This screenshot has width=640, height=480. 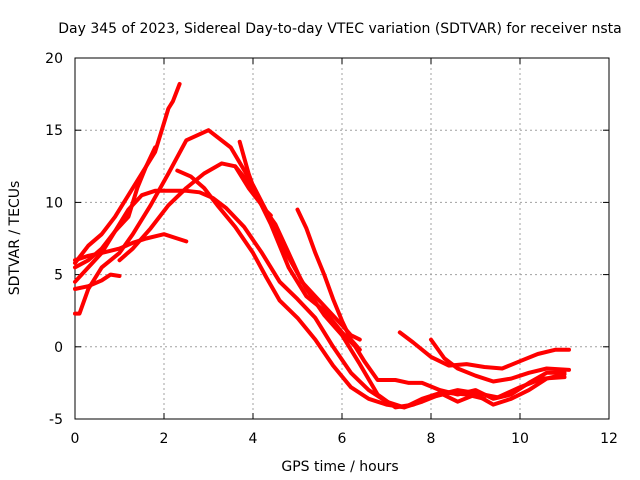 What do you see at coordinates (54, 239) in the screenshot?
I see `y-tick-labels: -5 0 5 10 15 20` at bounding box center [54, 239].